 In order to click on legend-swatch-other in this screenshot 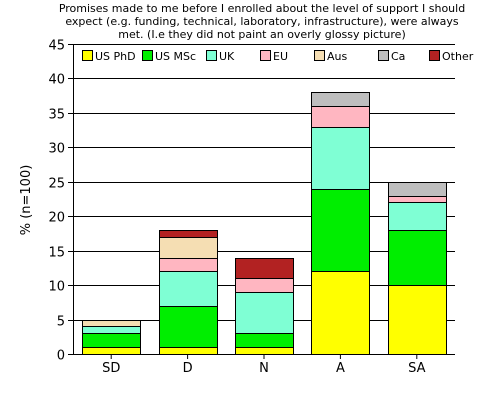, I will do `click(434, 55)`.